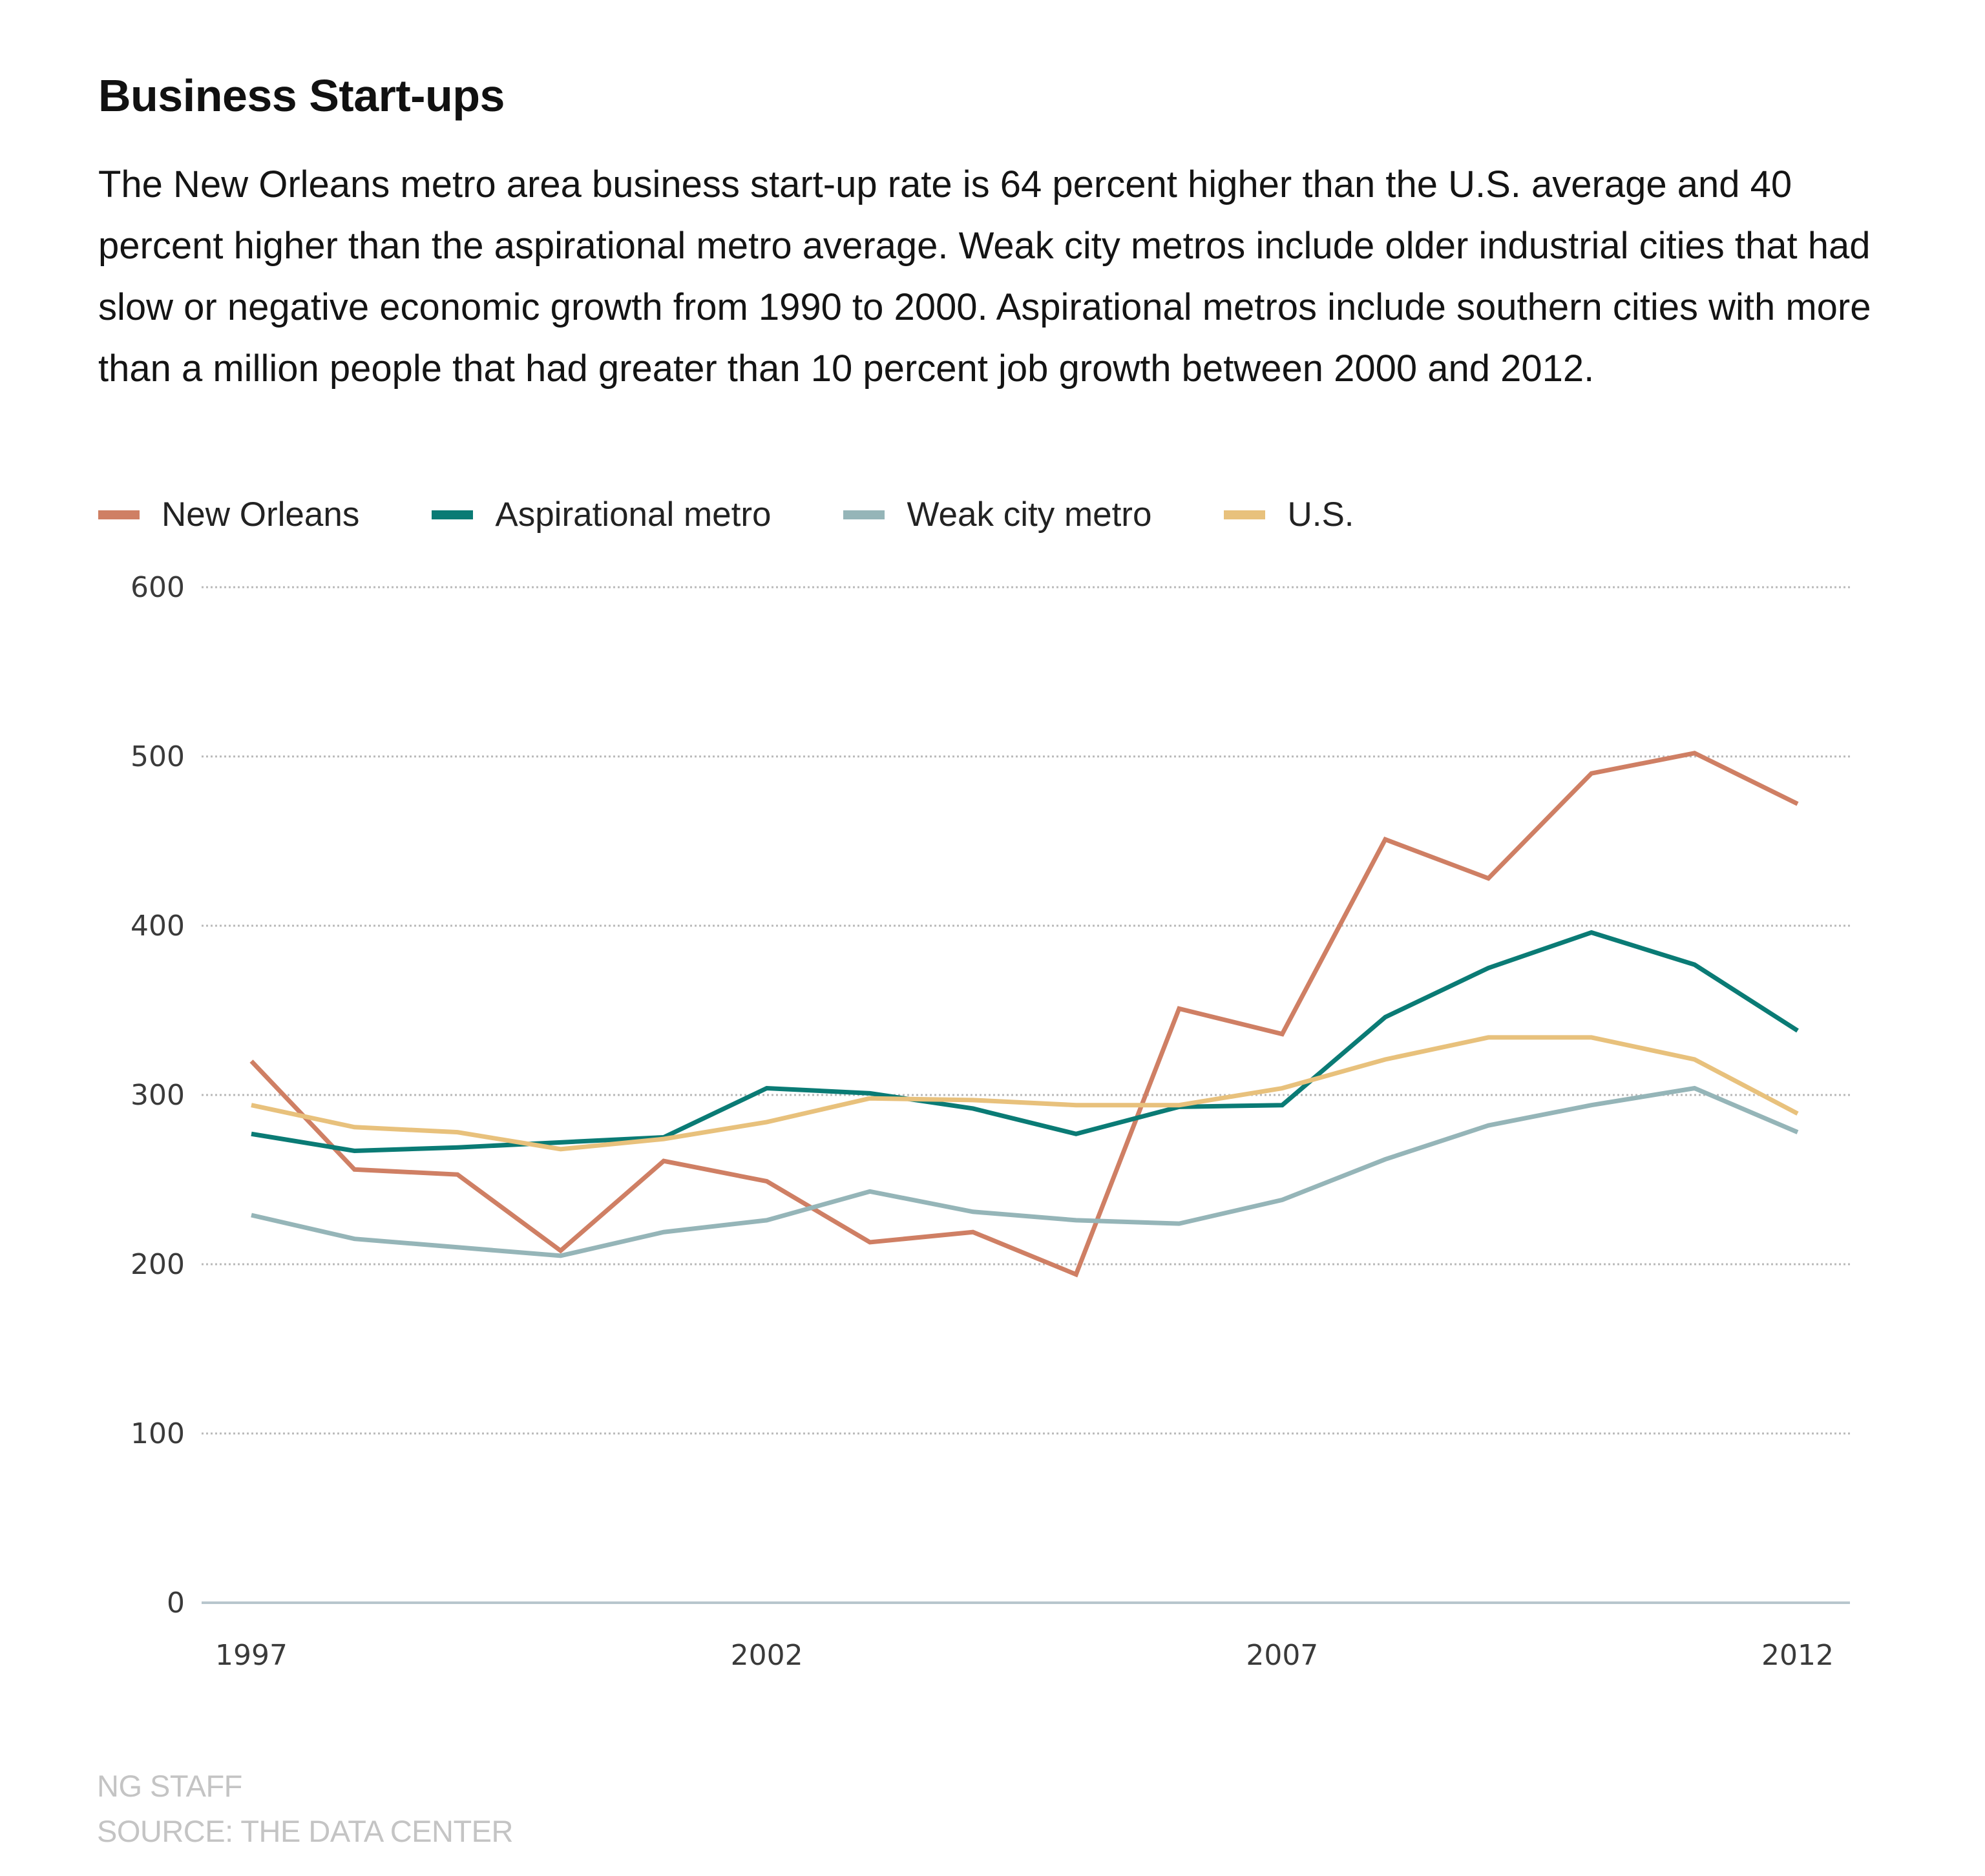  What do you see at coordinates (1591, 1105) in the screenshot?
I see `data-point-weak-city-metro-2010` at bounding box center [1591, 1105].